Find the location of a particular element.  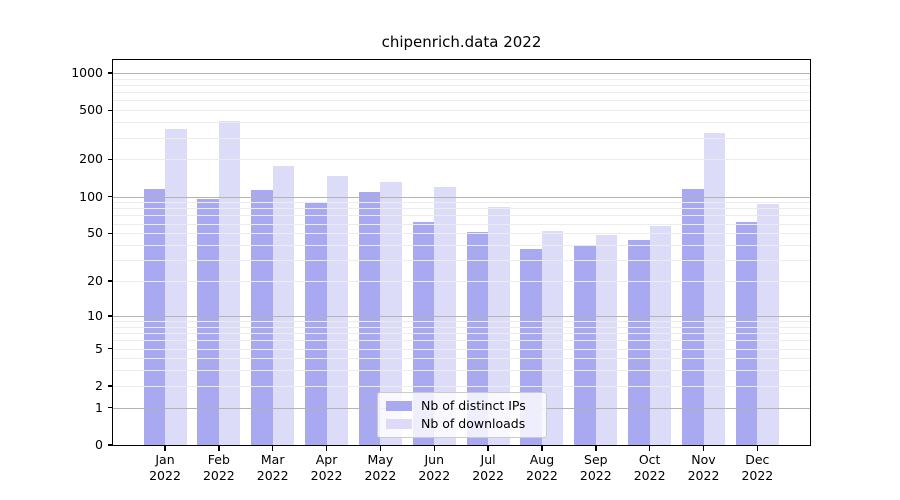

x-tick-label-sep: Sep 2022 is located at coordinates (595, 467).